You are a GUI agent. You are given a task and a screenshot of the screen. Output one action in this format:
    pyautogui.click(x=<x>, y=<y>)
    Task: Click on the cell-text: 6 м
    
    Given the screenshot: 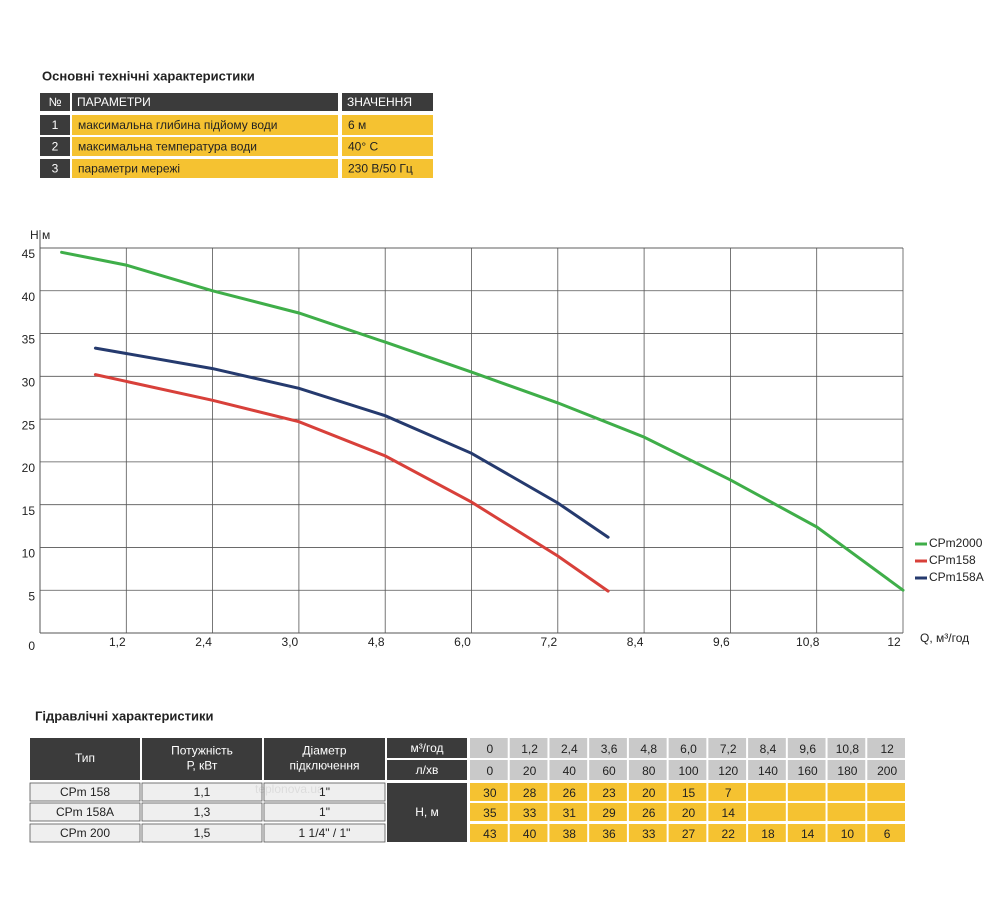 What is the action you would take?
    pyautogui.click(x=357, y=125)
    